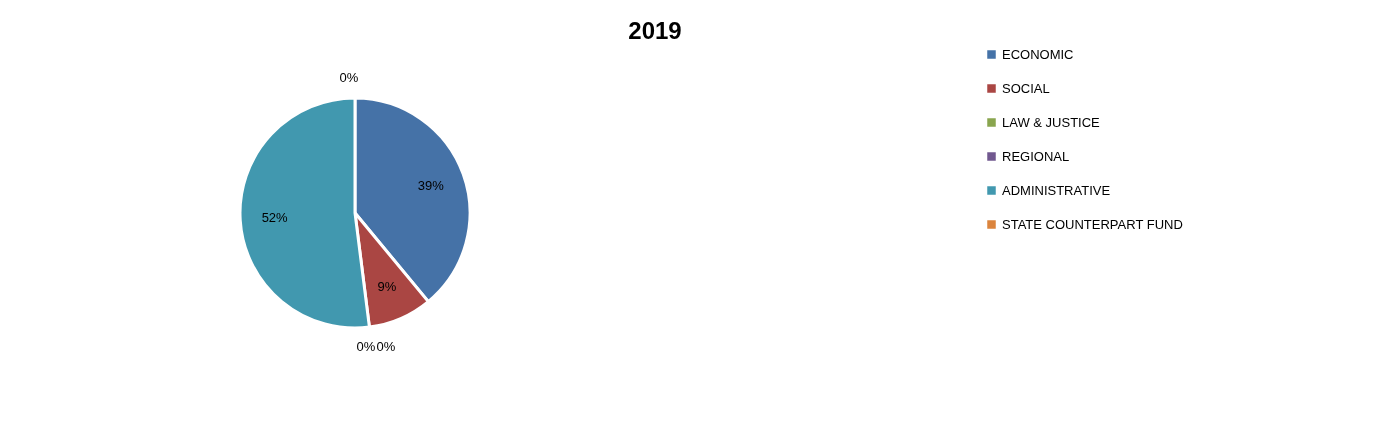  Describe the element at coordinates (387, 286) in the screenshot. I see `data-label: 9%` at that location.